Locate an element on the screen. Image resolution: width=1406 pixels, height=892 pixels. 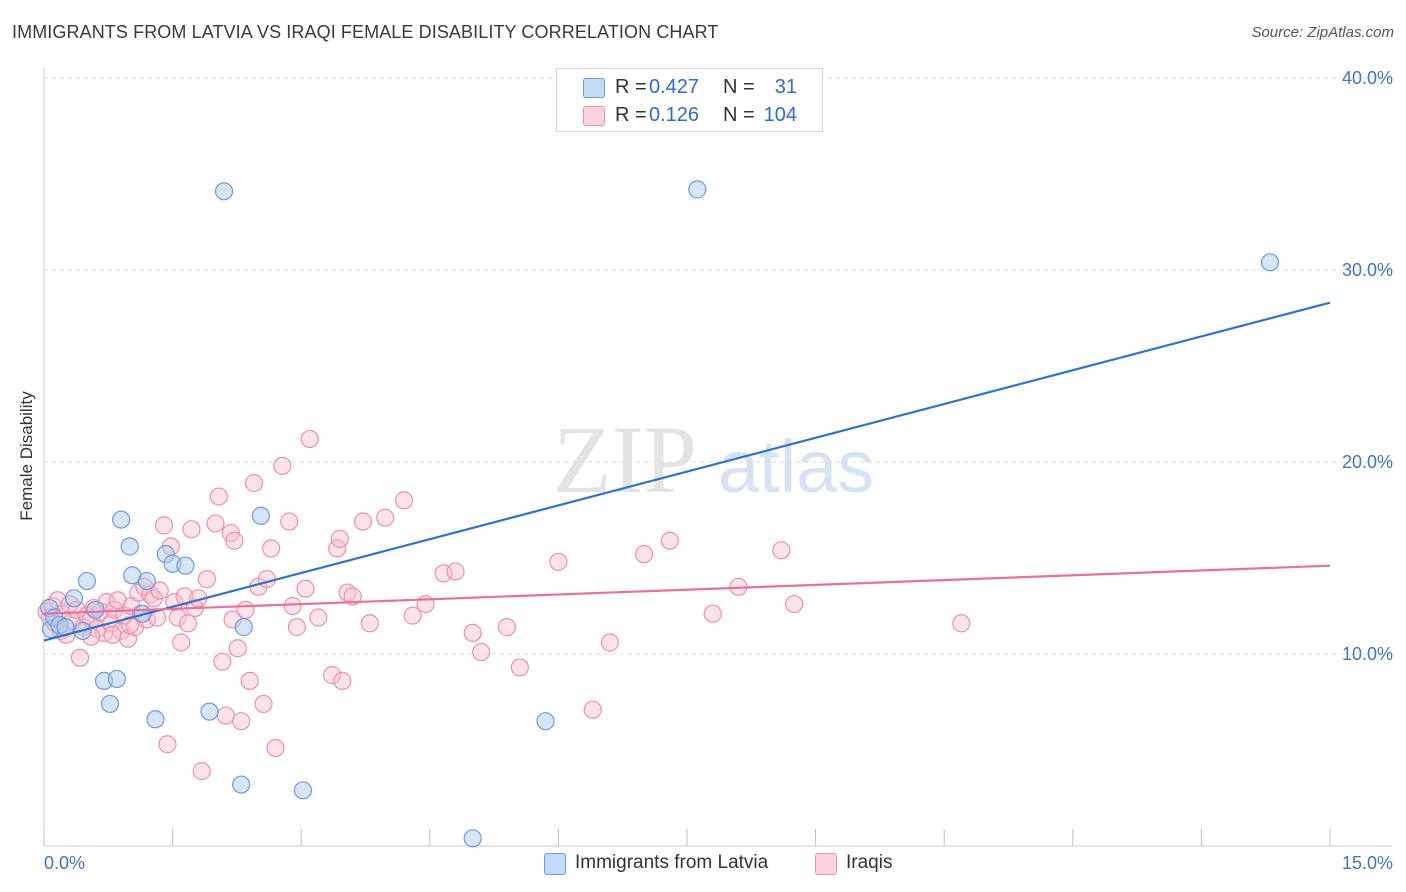
x-tick-label: 15.0% is located at coordinates (1367, 863).